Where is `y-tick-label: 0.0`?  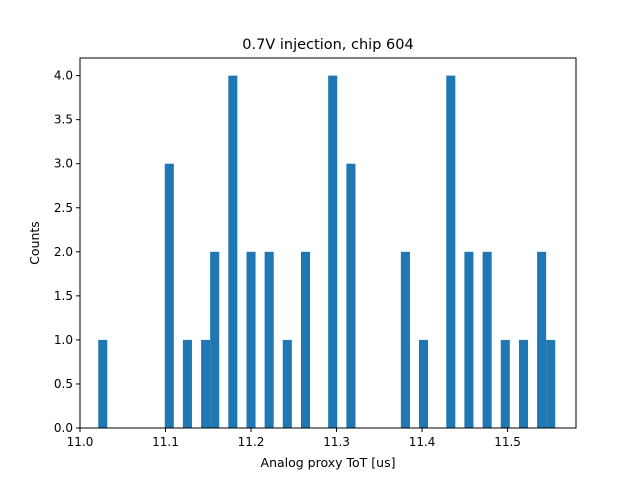 y-tick-label: 0.0 is located at coordinates (63, 428).